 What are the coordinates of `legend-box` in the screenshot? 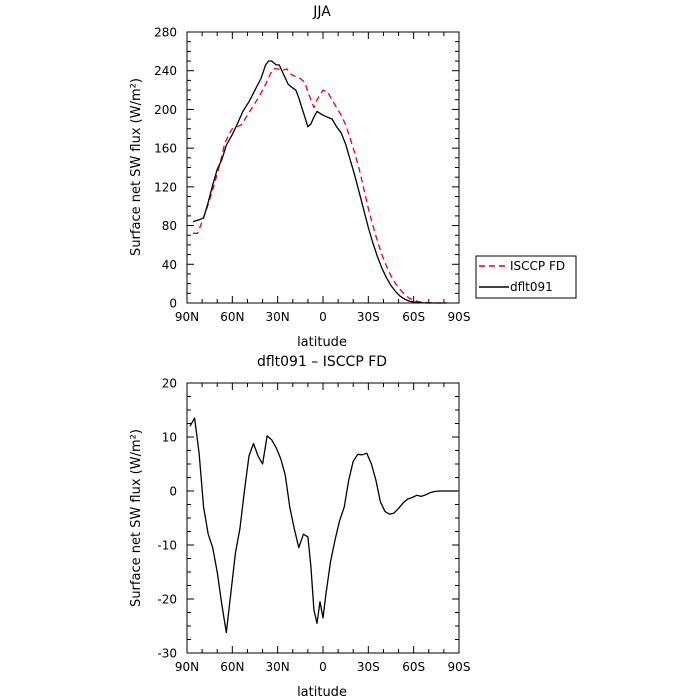 It's located at (526, 277).